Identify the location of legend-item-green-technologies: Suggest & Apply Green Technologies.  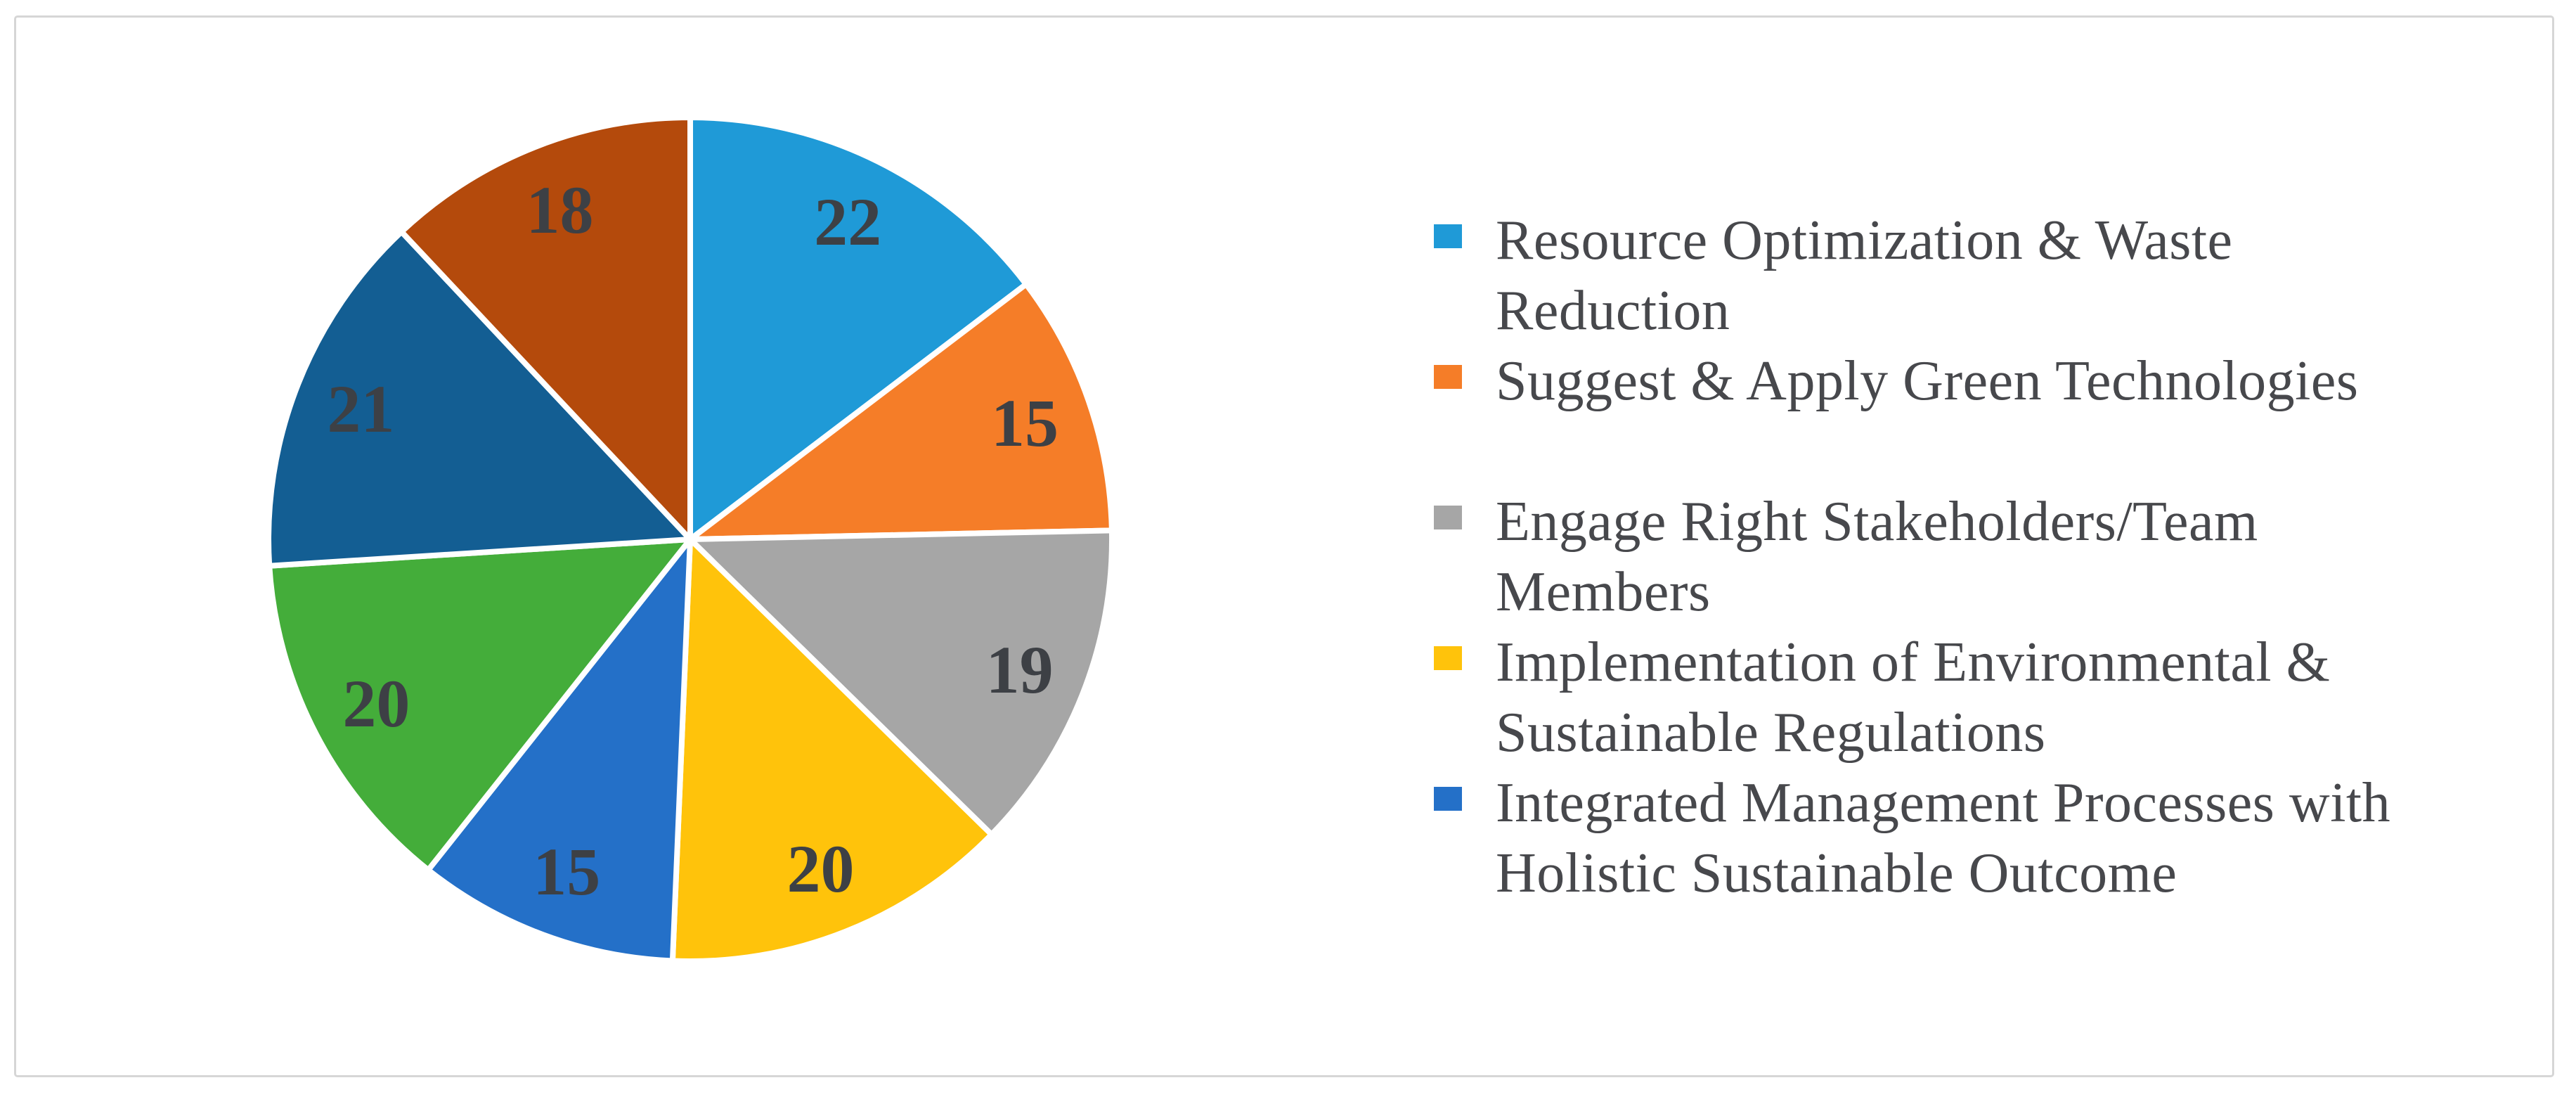
(1991, 417).